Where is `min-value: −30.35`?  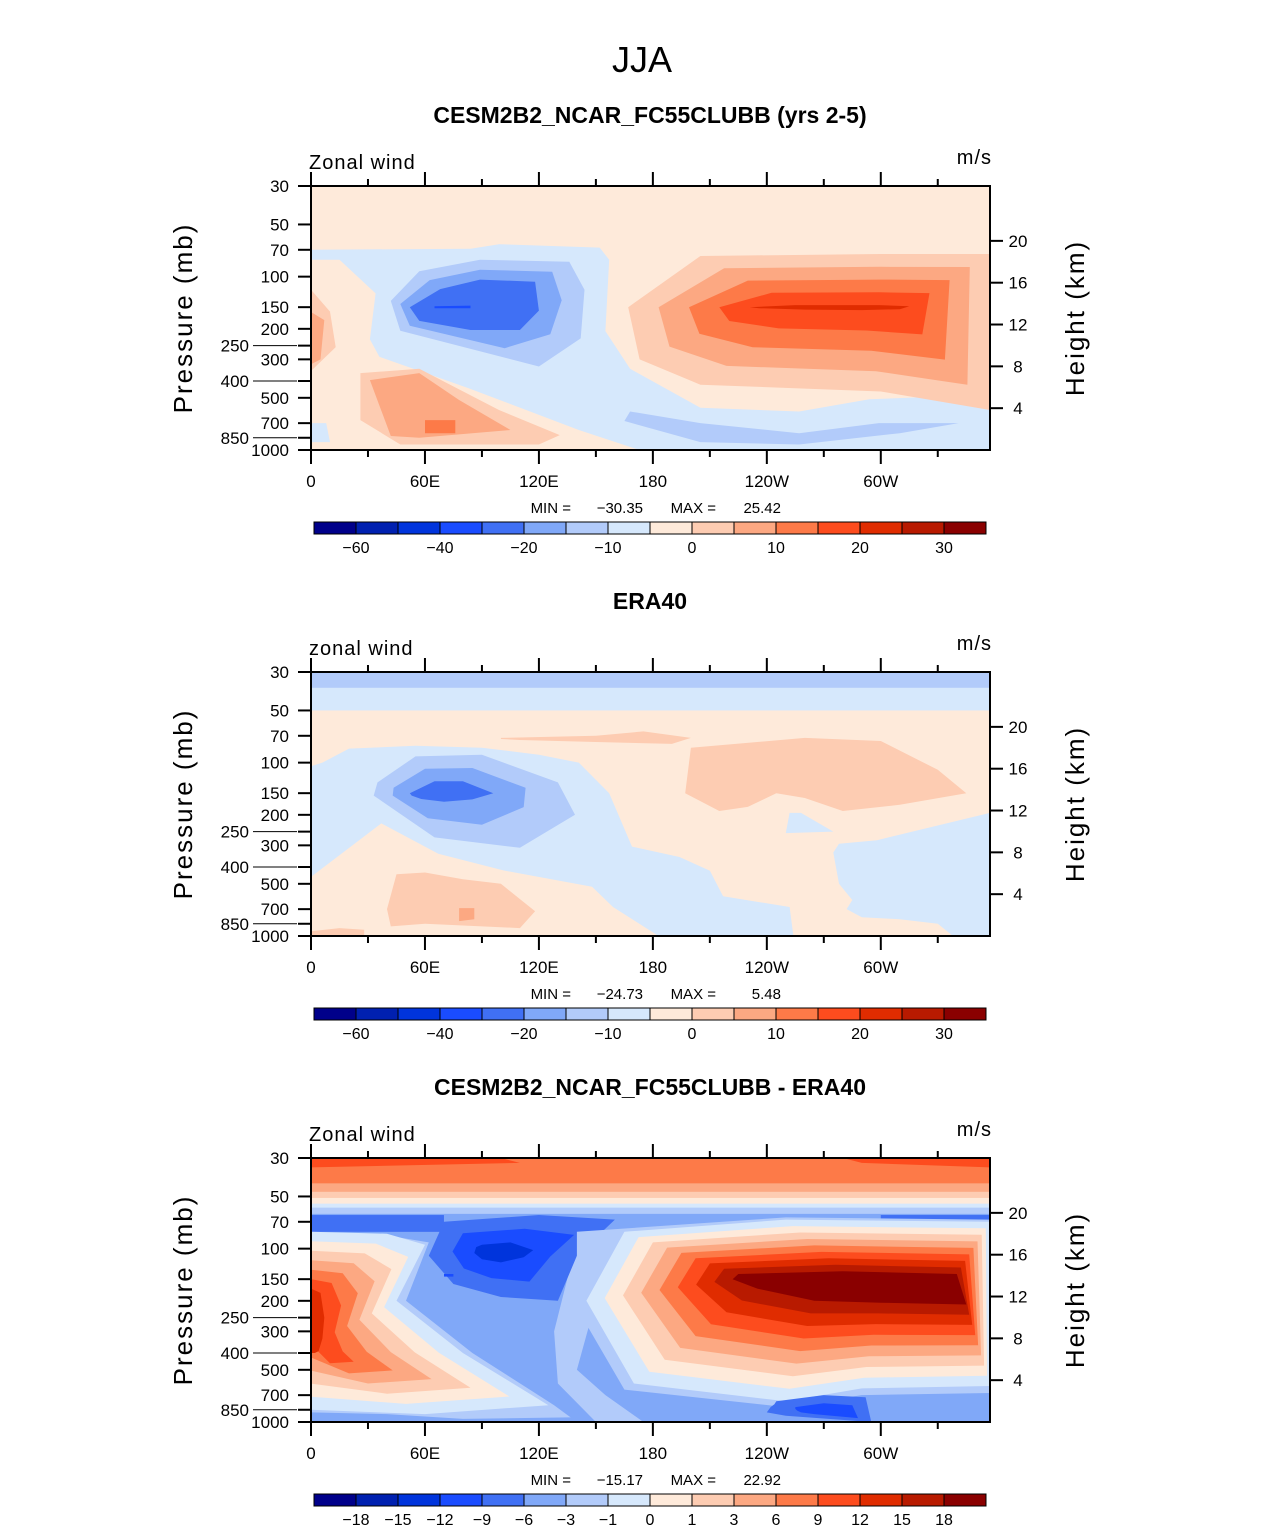
min-value: −30.35 is located at coordinates (620, 508).